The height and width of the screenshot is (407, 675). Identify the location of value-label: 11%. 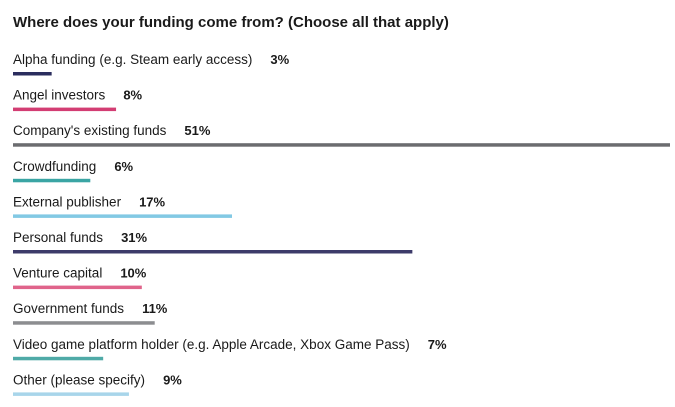
(155, 308).